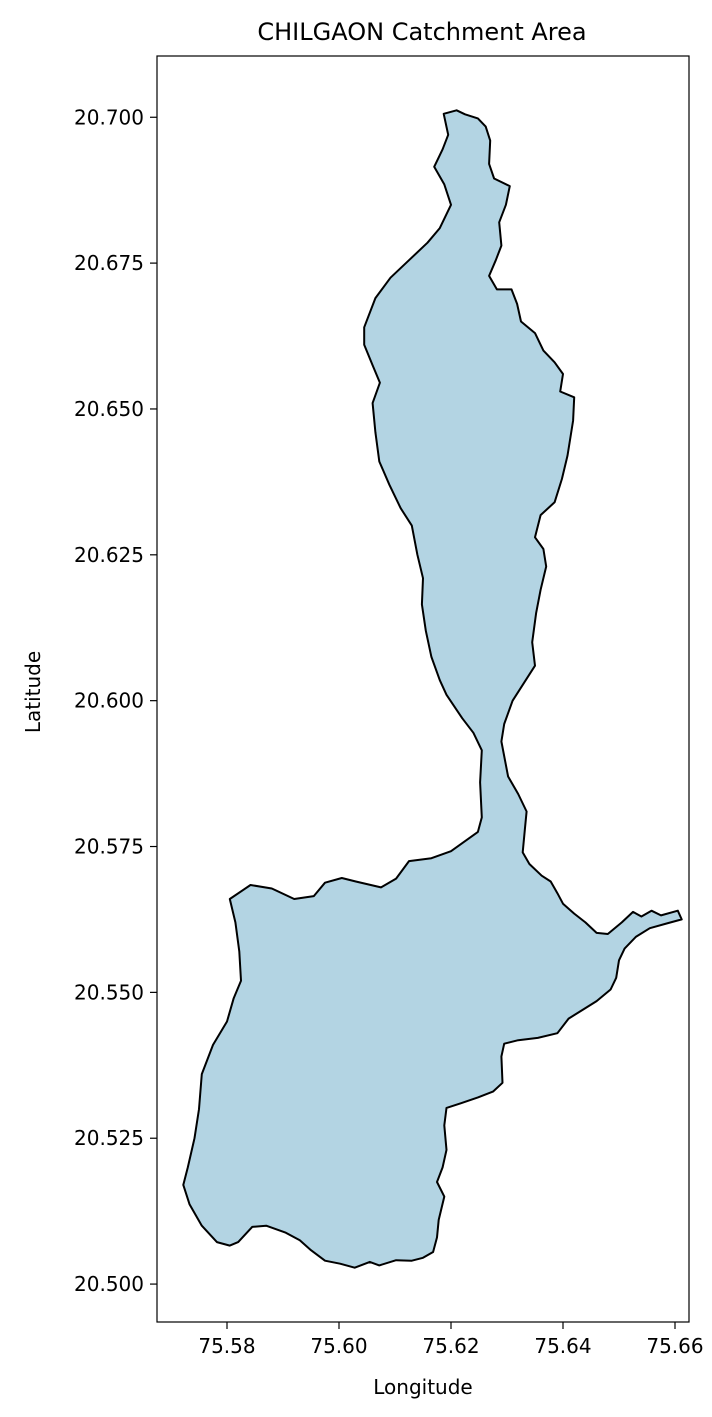 This screenshot has width=712, height=1417. I want to click on map-title: CHILGAON Catchment Area, so click(421, 32).